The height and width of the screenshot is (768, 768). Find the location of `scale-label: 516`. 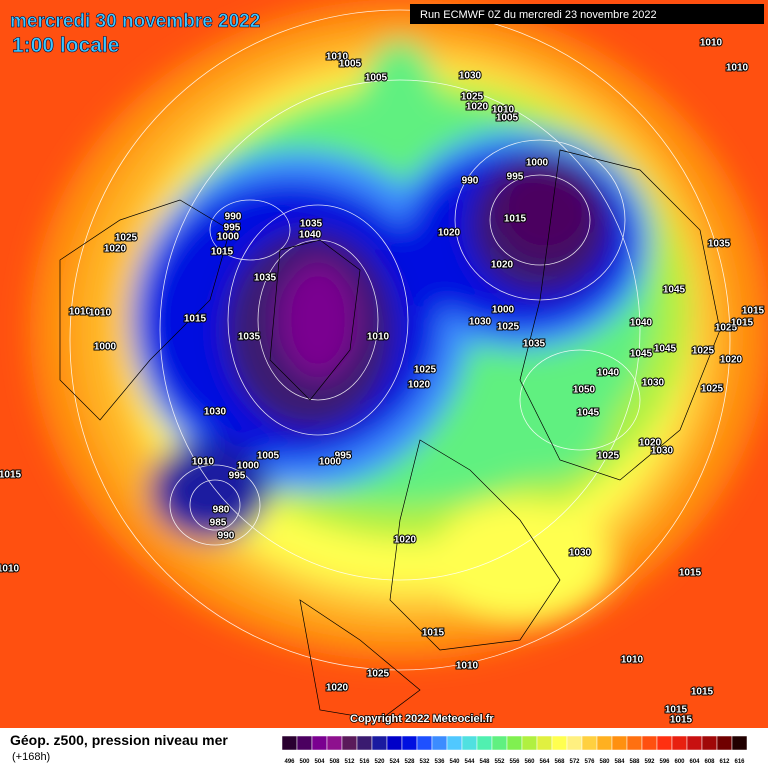

scale-label: 516 is located at coordinates (364, 762).